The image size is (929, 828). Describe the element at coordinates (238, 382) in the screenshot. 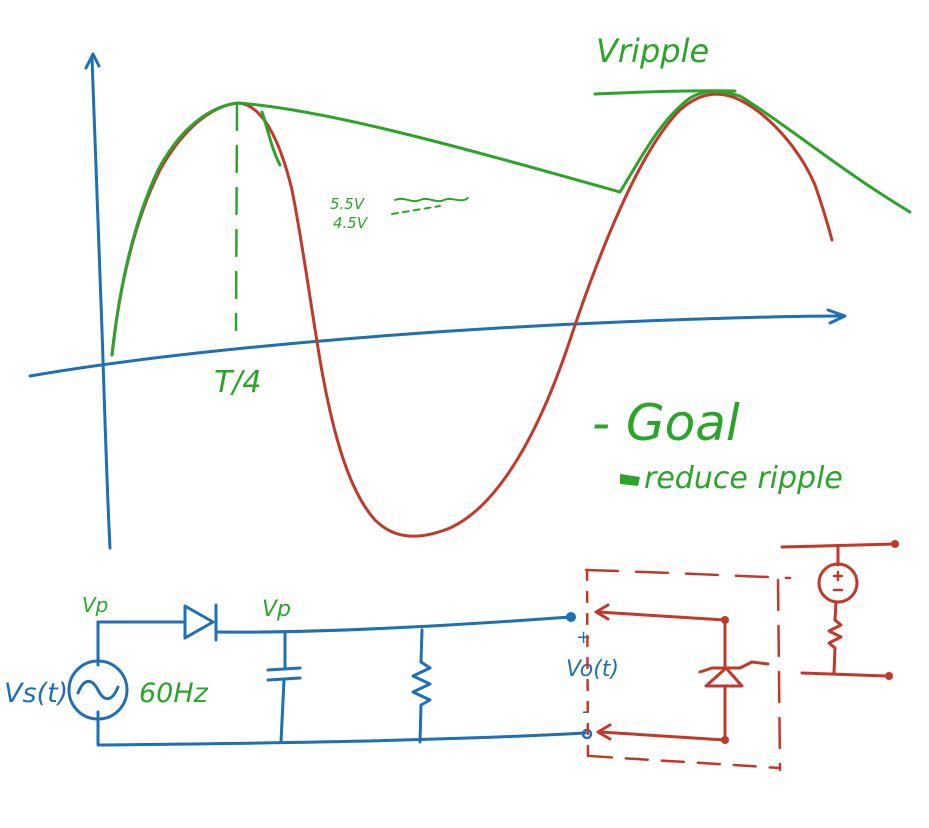

I see `period-label: T/4` at that location.